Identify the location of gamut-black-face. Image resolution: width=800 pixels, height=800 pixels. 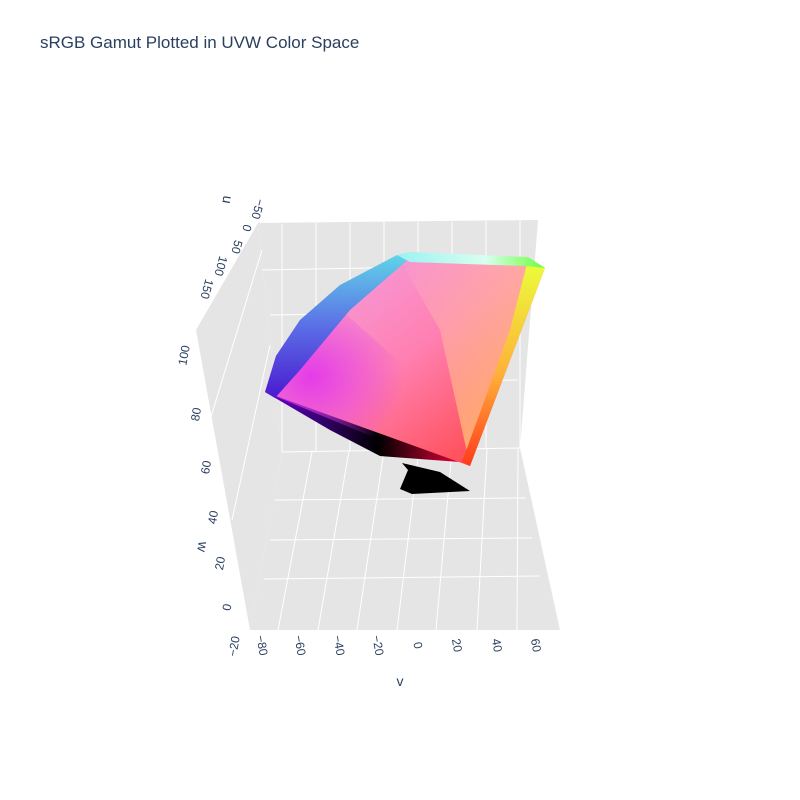
(435, 478).